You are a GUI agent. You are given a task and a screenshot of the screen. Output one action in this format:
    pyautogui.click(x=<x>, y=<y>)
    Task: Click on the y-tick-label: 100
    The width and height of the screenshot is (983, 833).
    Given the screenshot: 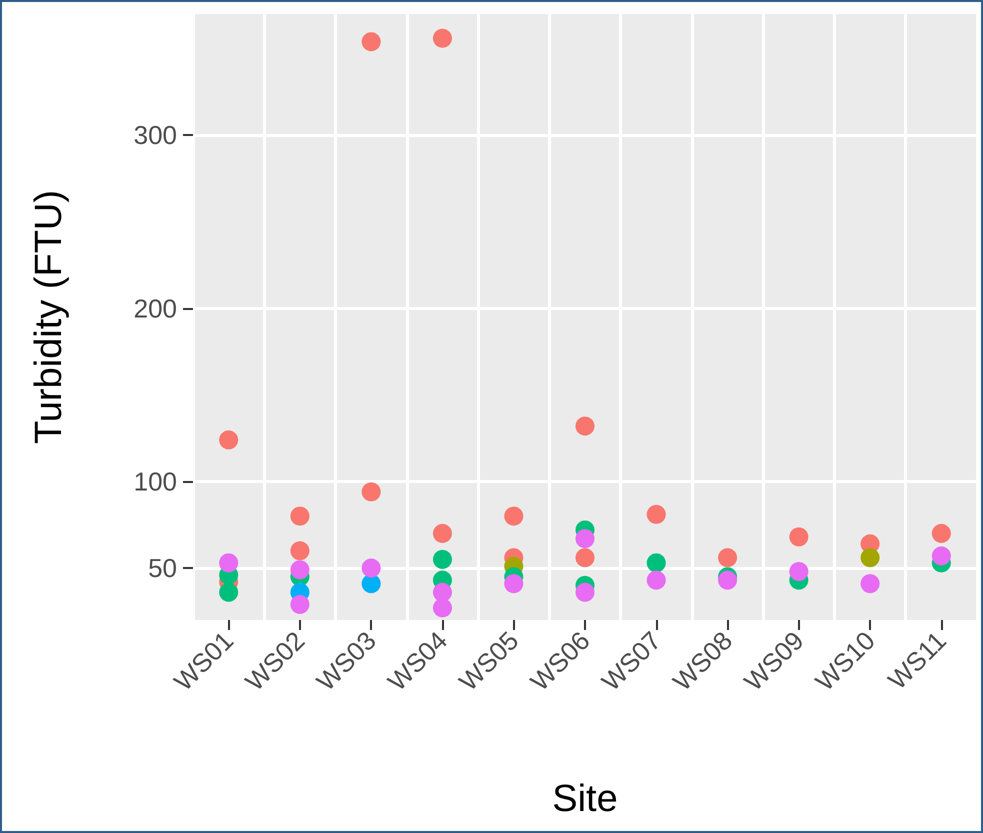 What is the action you would take?
    pyautogui.click(x=155, y=481)
    